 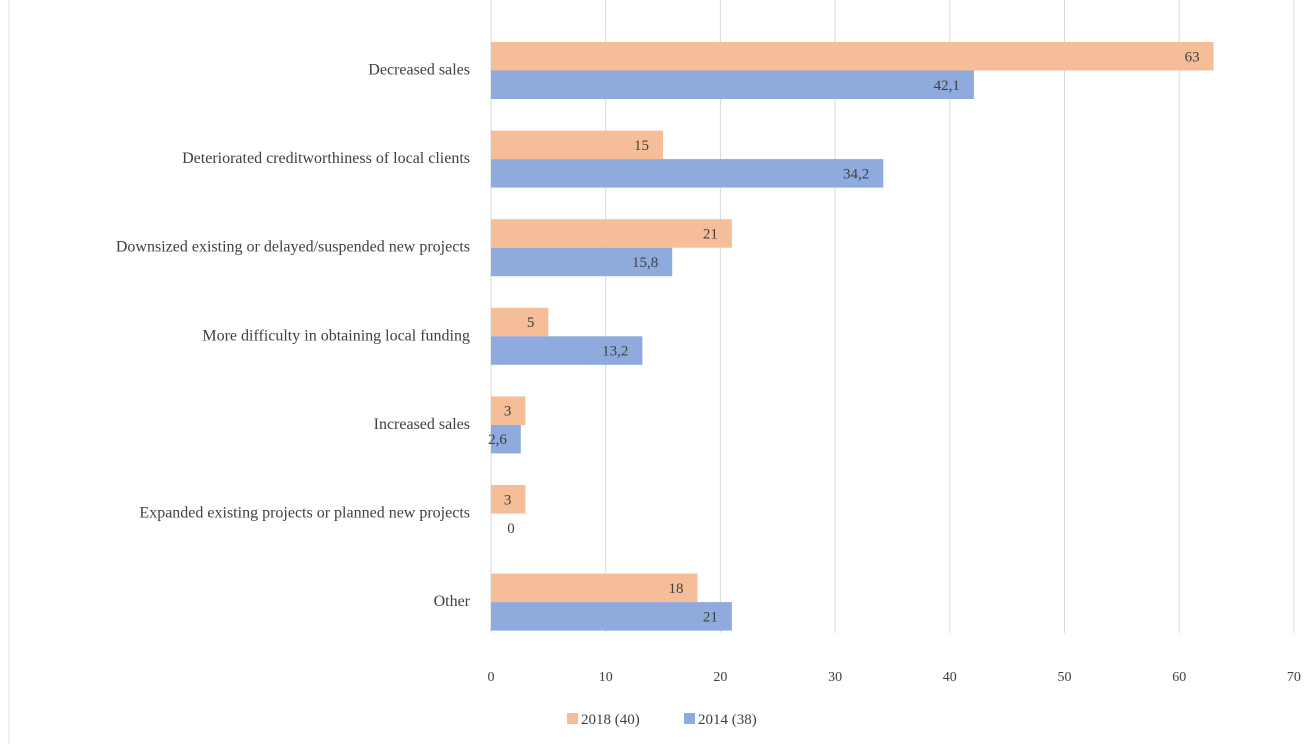 What do you see at coordinates (947, 86) in the screenshot?
I see `data-label: 42,1` at bounding box center [947, 86].